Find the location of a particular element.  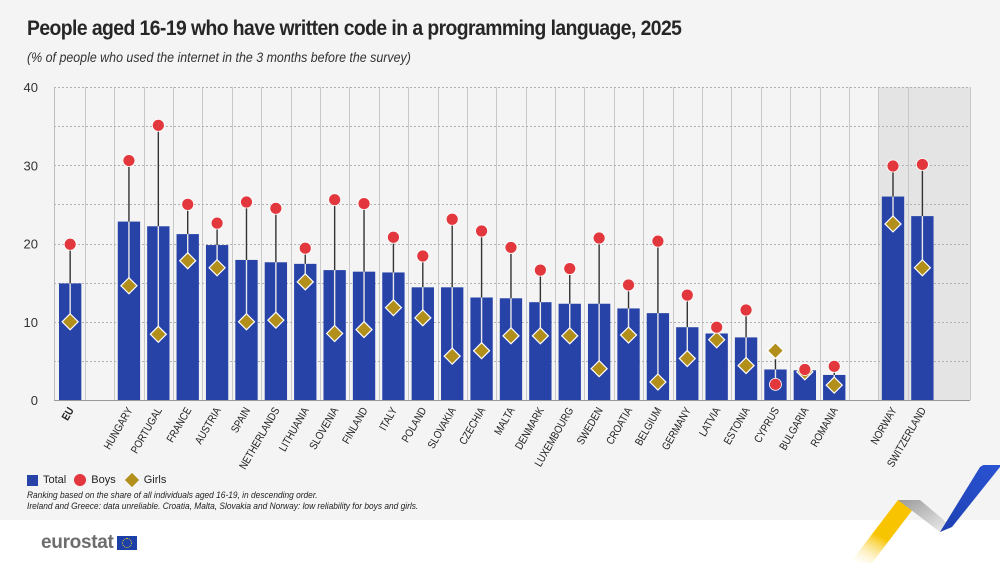

x-tick-label: POLAND is located at coordinates (414, 425).